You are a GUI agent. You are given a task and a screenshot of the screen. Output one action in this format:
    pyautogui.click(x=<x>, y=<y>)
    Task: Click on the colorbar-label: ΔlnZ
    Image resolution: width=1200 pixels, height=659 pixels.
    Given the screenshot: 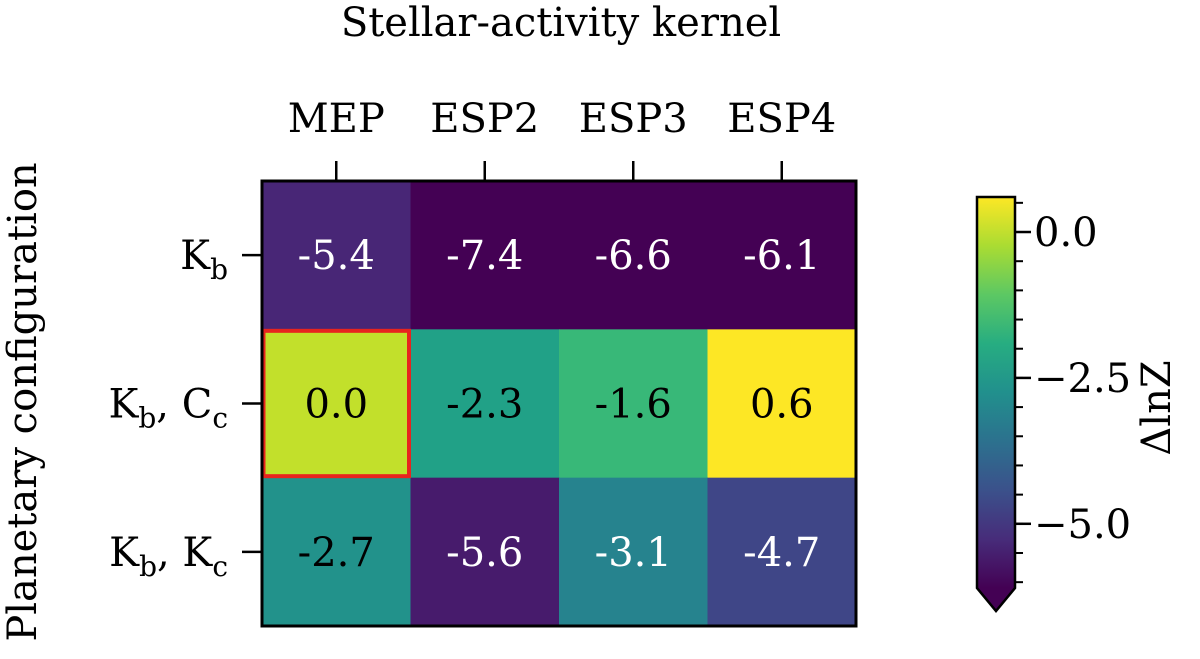 What is the action you would take?
    pyautogui.click(x=1157, y=407)
    